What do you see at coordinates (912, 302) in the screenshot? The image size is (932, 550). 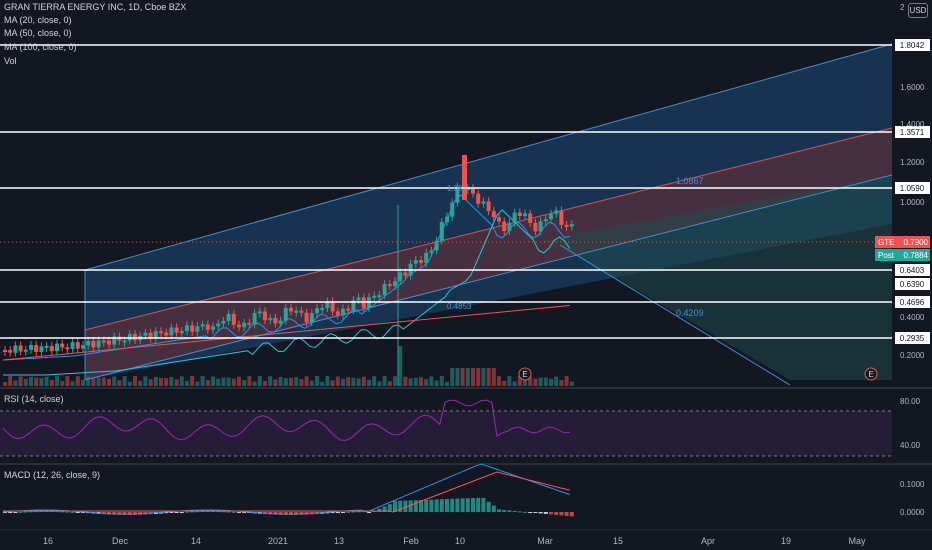 I see `horizontal-line-value: 0.4696` at bounding box center [912, 302].